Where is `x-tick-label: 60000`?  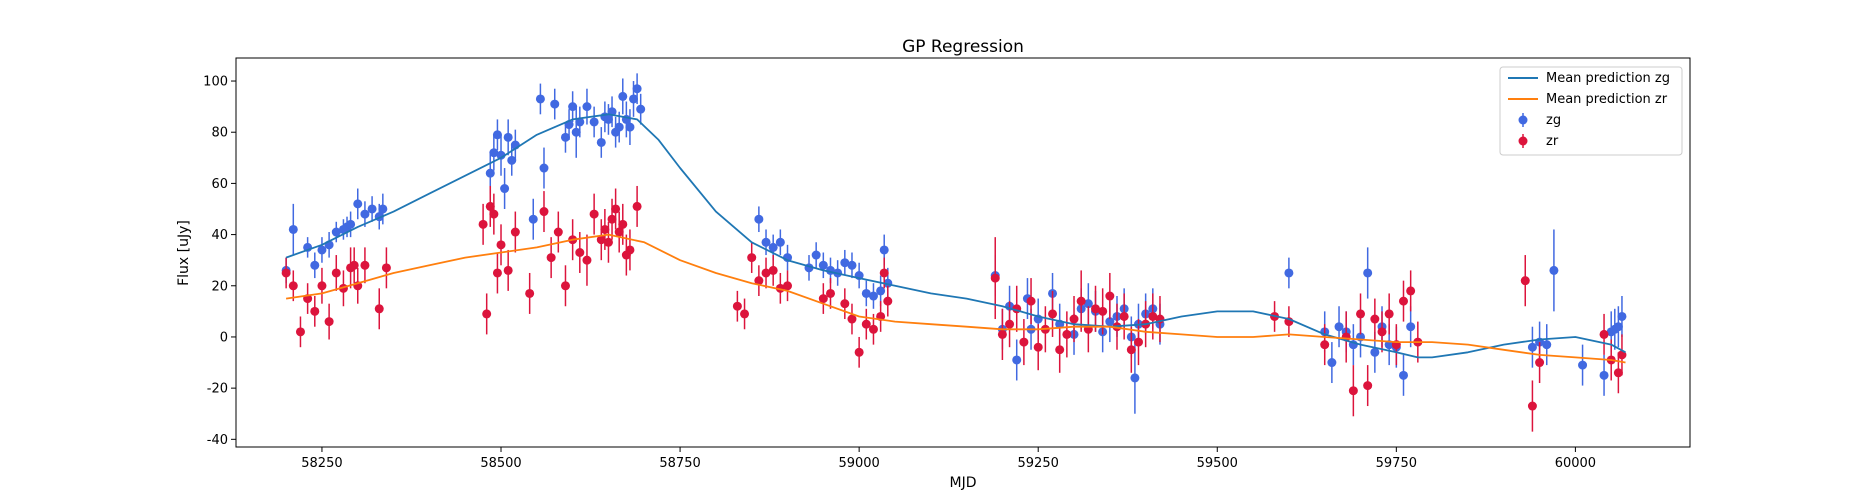 x-tick-label: 60000 is located at coordinates (1575, 463).